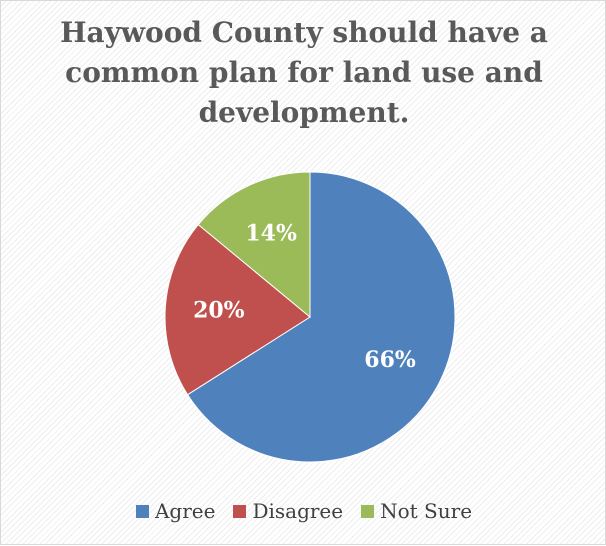 The height and width of the screenshot is (546, 606). Describe the element at coordinates (271, 233) in the screenshot. I see `data-label-not-sure: 14%` at that location.